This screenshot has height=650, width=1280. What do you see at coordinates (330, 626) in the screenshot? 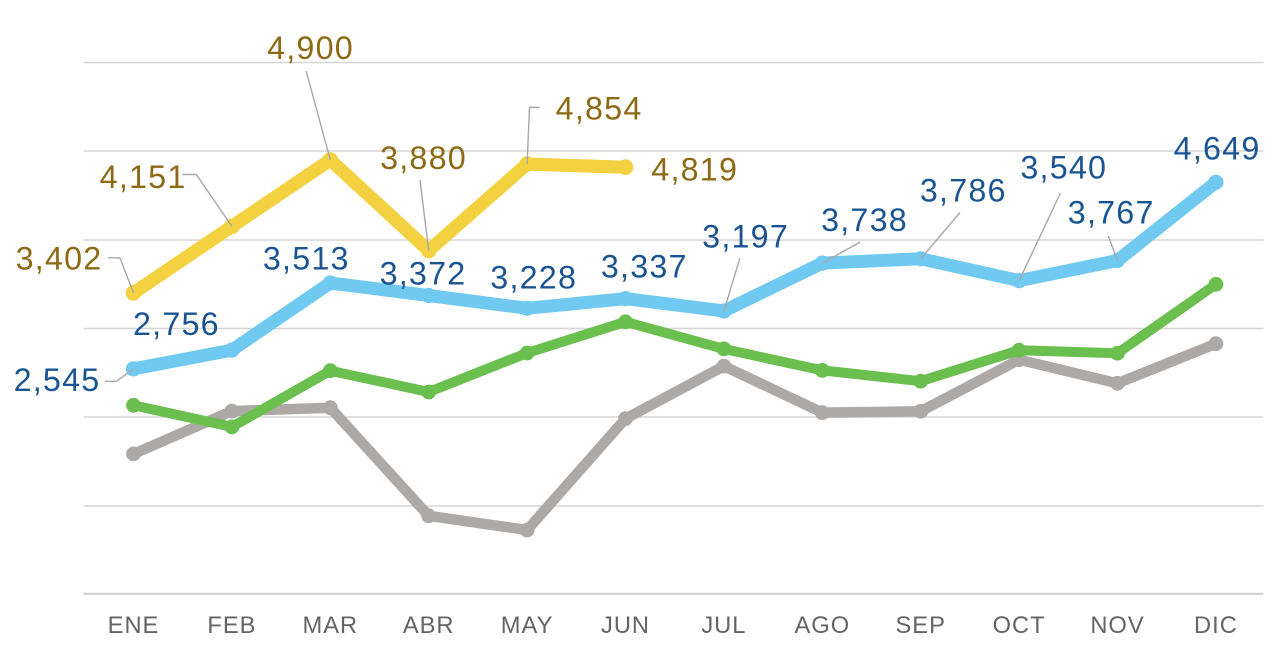
I see `svg-text: MAR` at bounding box center [330, 626].